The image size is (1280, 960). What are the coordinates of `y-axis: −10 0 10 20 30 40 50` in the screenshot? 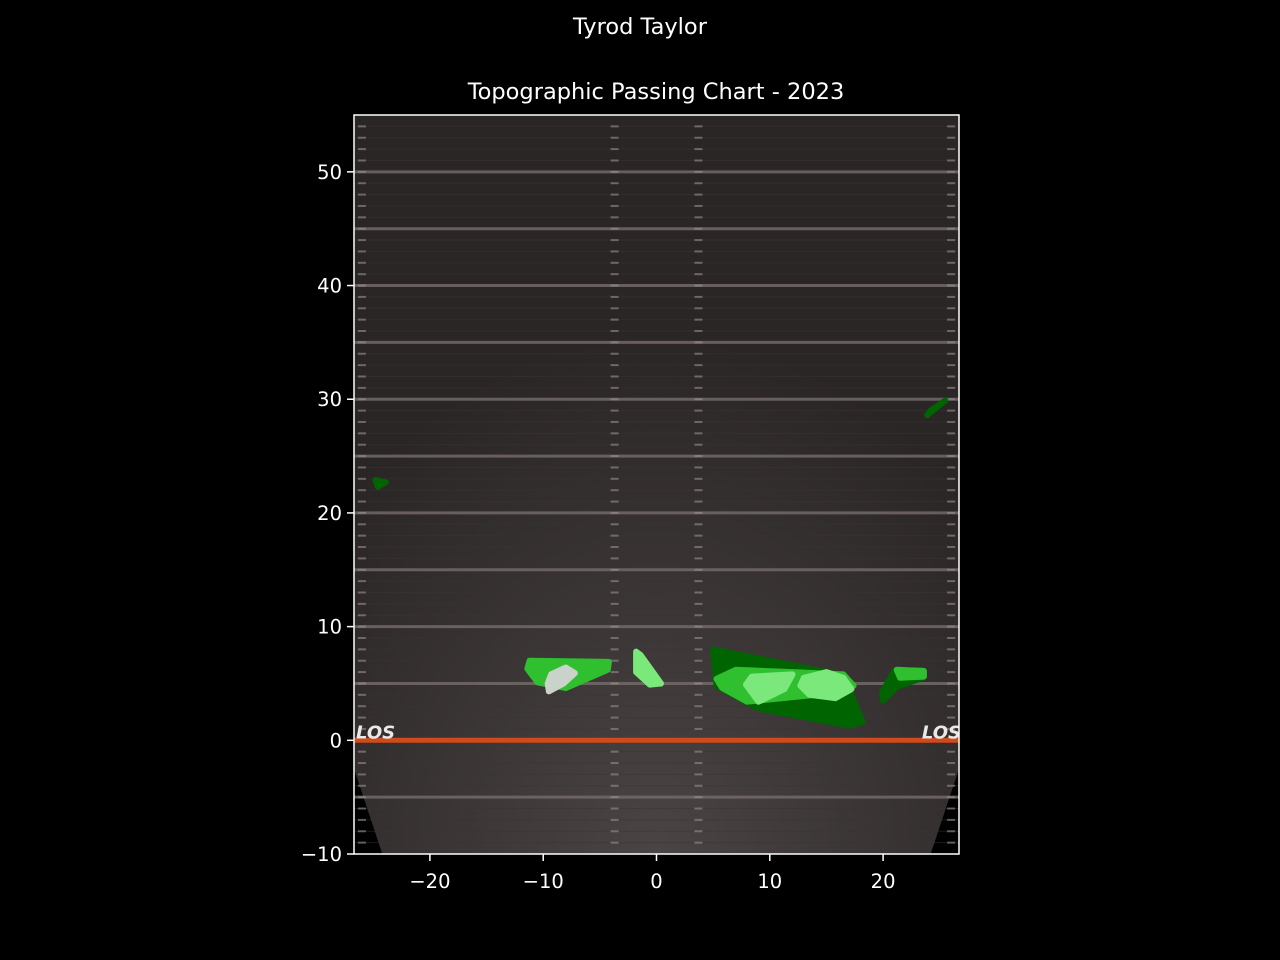 It's located at (327, 513).